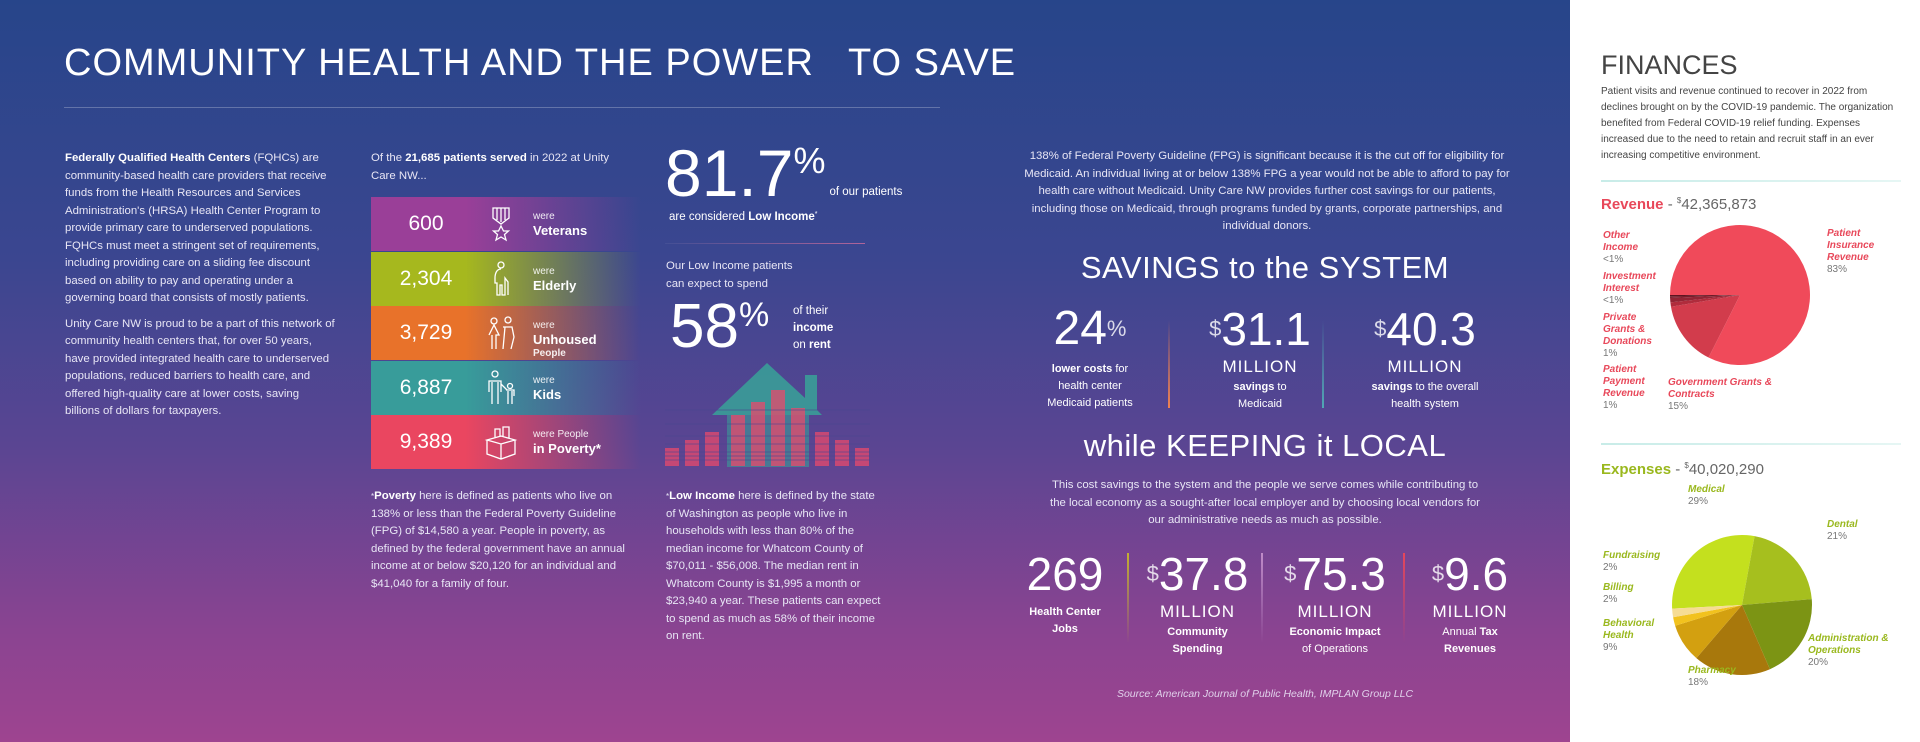 This screenshot has width=1920, height=742. I want to click on sep: -, so click(1670, 204).